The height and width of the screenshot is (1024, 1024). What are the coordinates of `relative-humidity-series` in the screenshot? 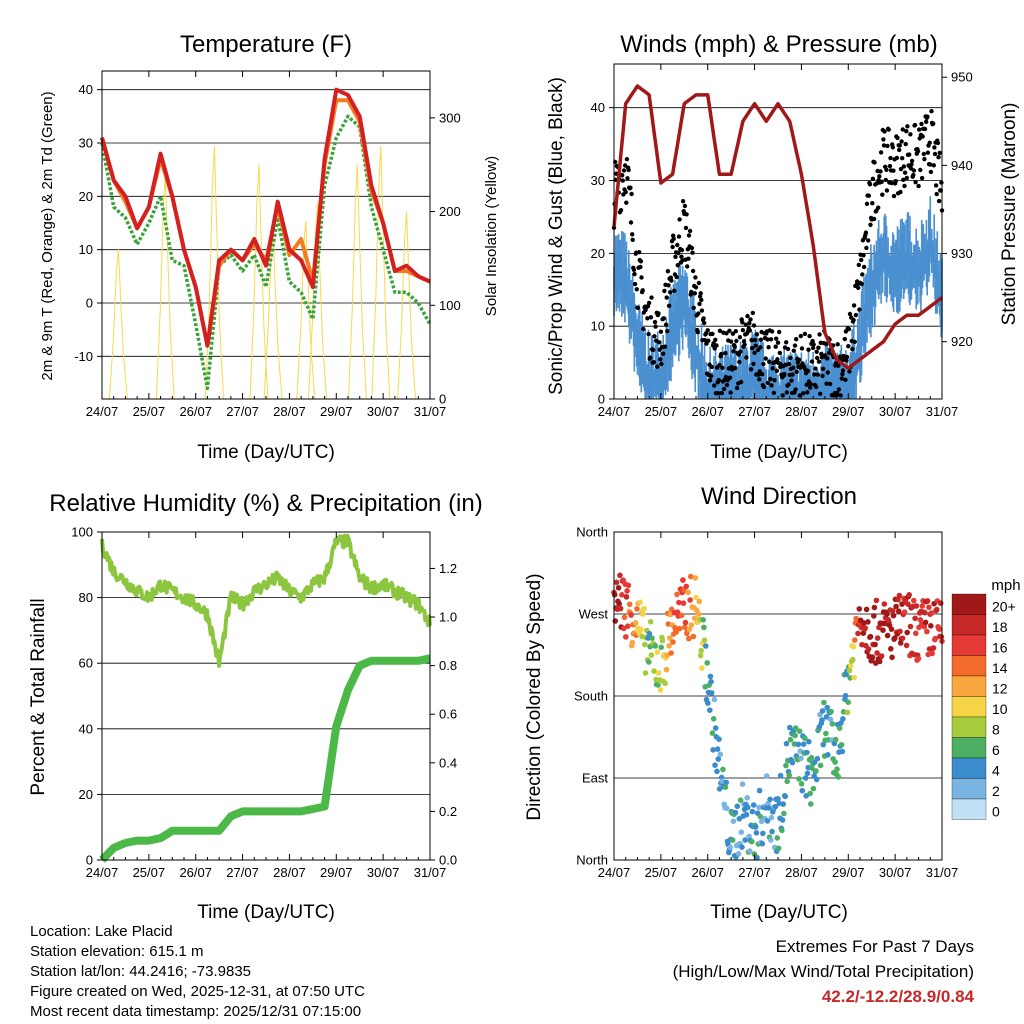 It's located at (266, 600).